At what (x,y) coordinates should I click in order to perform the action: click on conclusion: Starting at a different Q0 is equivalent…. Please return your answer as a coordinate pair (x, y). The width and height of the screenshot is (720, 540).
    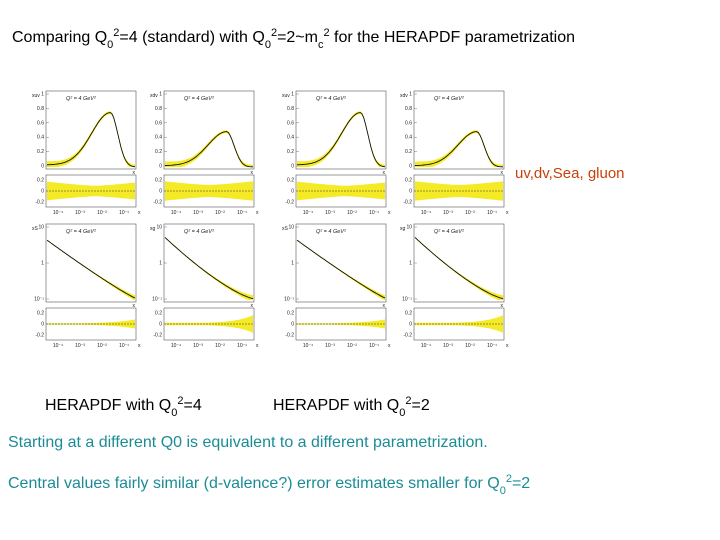
    Looking at the image, I should click on (248, 442).